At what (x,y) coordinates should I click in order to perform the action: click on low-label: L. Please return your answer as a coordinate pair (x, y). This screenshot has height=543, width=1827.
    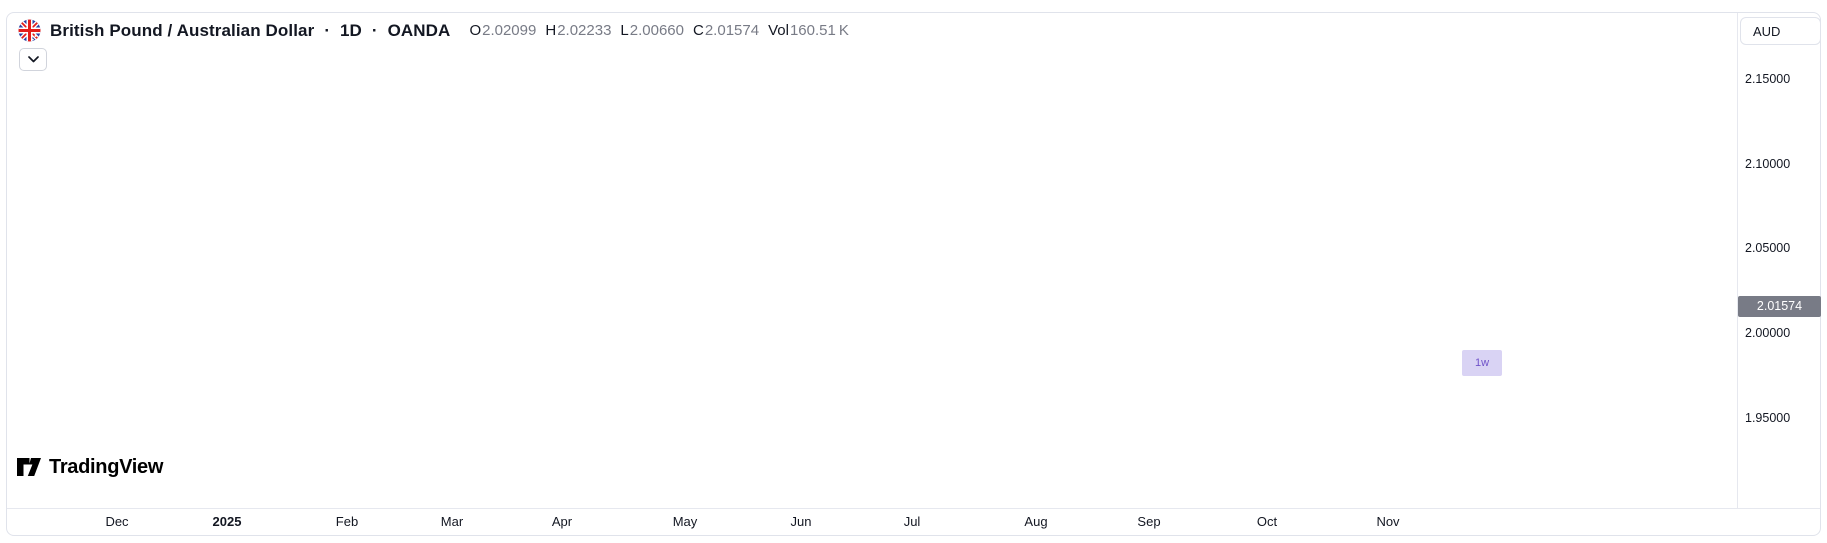
    Looking at the image, I should click on (624, 30).